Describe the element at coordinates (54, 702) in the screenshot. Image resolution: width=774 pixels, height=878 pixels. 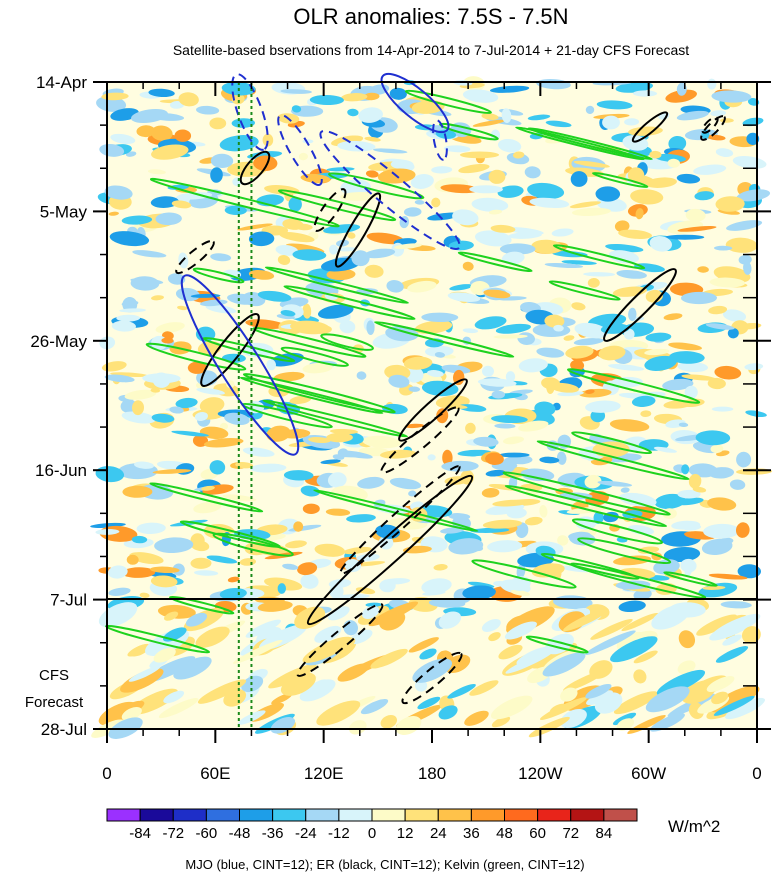
I see `forecast-label-line2: Forecast` at that location.